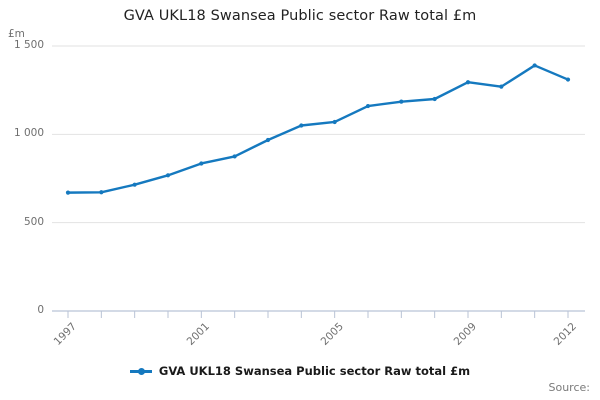  What do you see at coordinates (318, 314) in the screenshot?
I see `x-axis-ticks` at bounding box center [318, 314].